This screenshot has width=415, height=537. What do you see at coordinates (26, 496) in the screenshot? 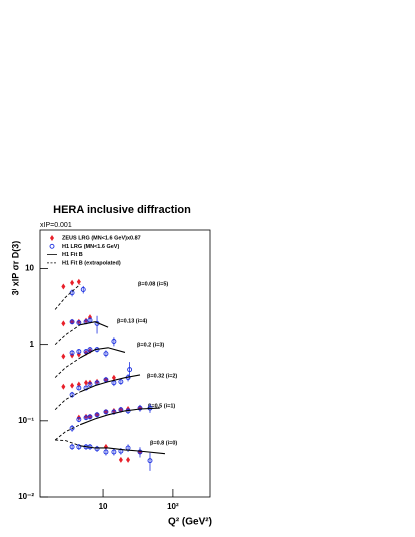
I see `y-tick-label: 10⁻²` at bounding box center [26, 496].